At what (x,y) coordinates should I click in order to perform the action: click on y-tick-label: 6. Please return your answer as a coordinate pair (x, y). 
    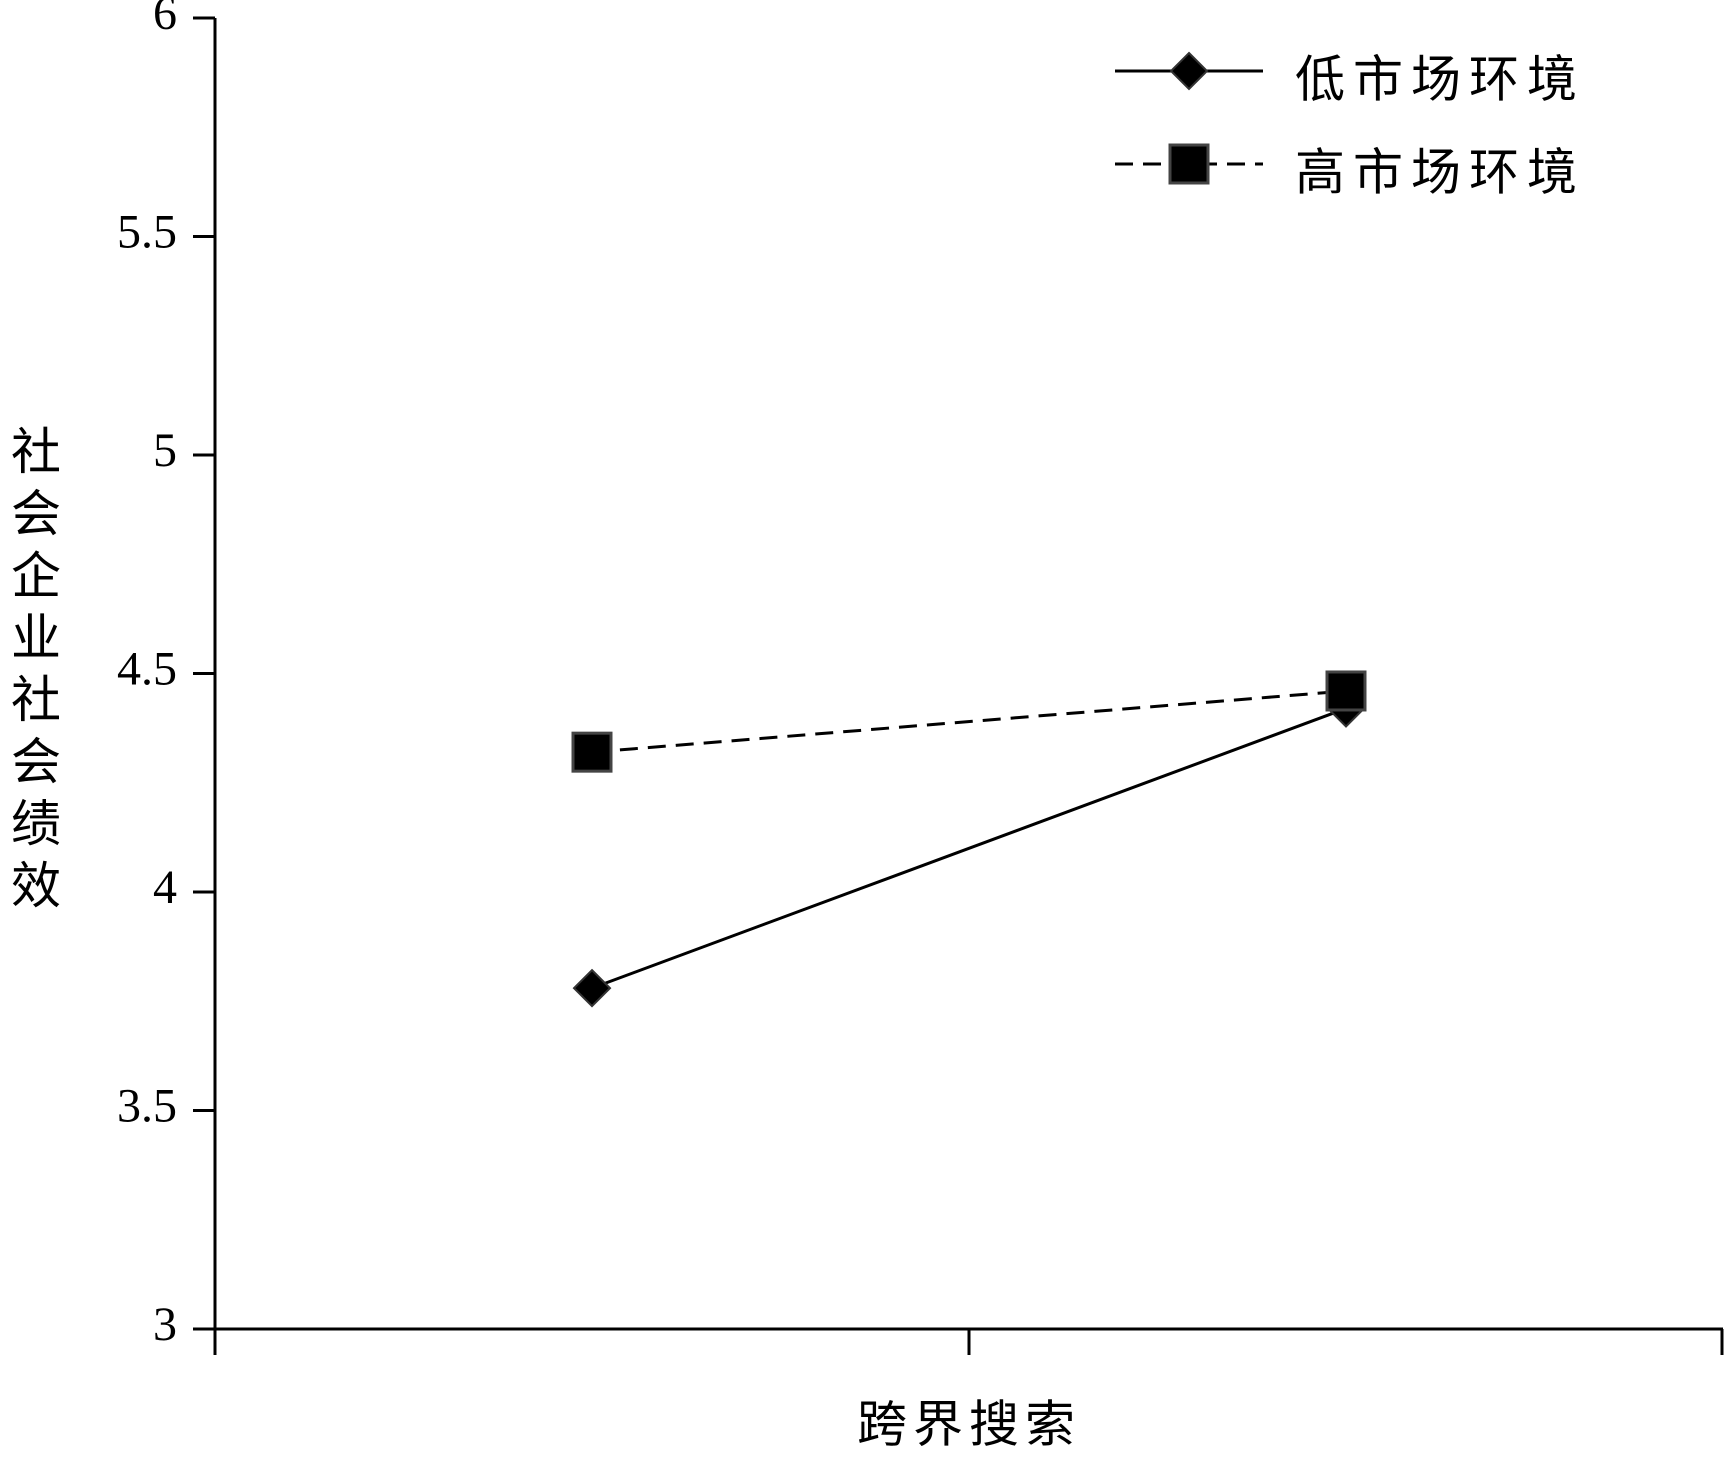
    Looking at the image, I should click on (165, 20).